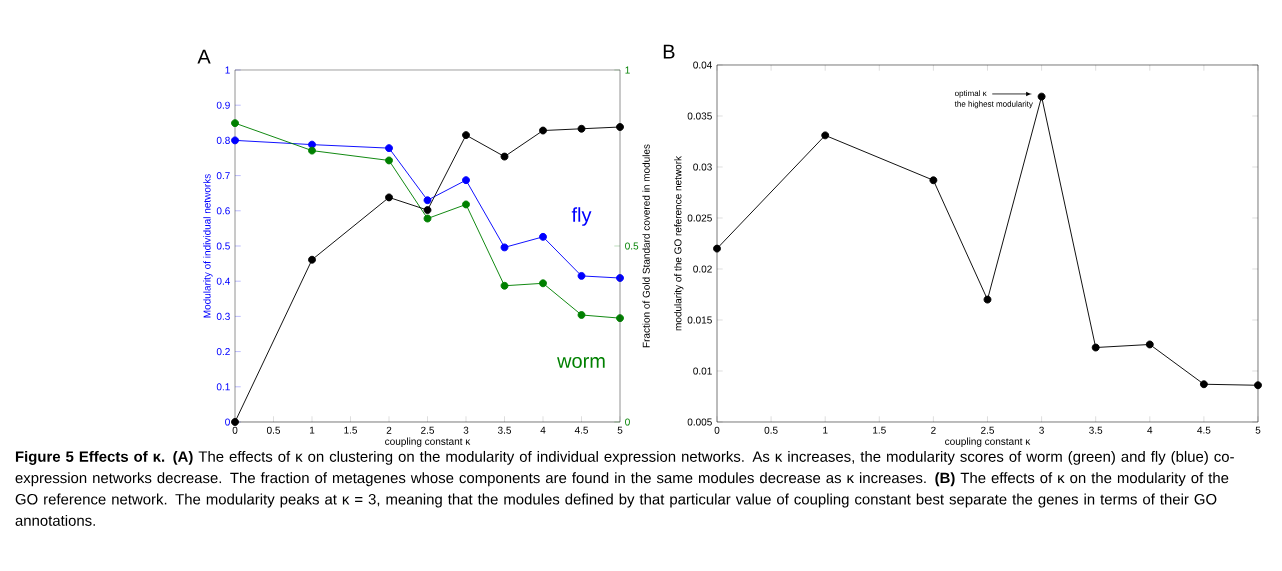 The width and height of the screenshot is (1282, 571). What do you see at coordinates (227, 422) in the screenshot?
I see `y-tick-label: 0` at bounding box center [227, 422].